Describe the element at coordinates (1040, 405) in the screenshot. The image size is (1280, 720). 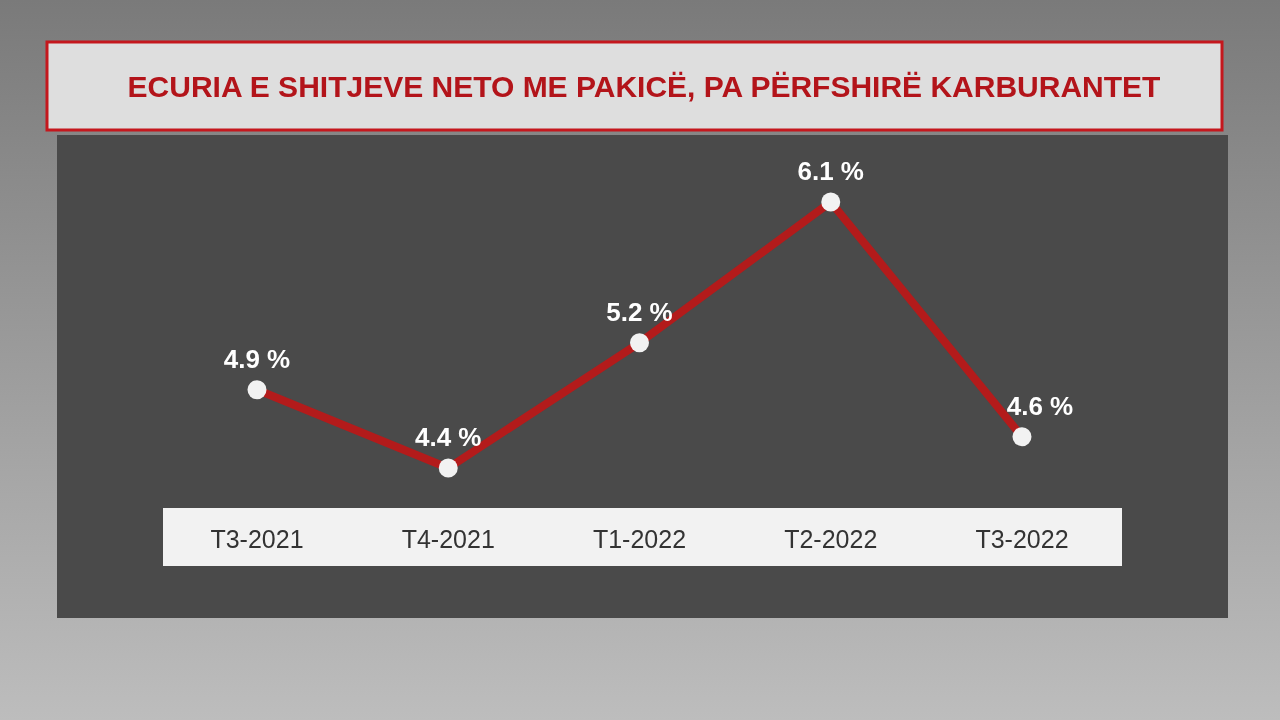
I see `data-label: 4.6 %` at that location.